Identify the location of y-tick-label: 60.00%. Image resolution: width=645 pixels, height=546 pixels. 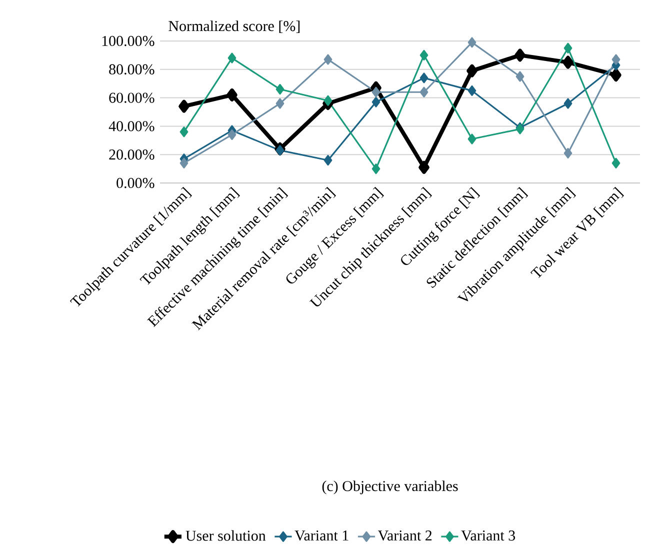
(131, 97).